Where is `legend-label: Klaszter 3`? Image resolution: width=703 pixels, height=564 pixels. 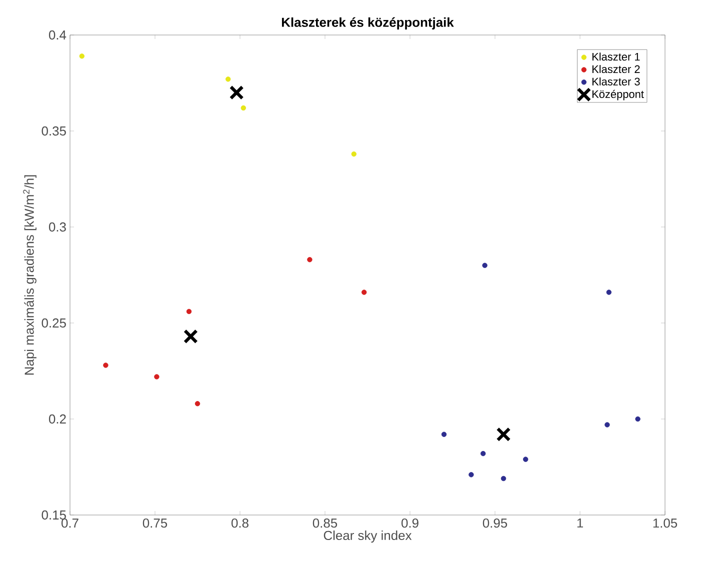
legend-label: Klaszter 3 is located at coordinates (616, 81).